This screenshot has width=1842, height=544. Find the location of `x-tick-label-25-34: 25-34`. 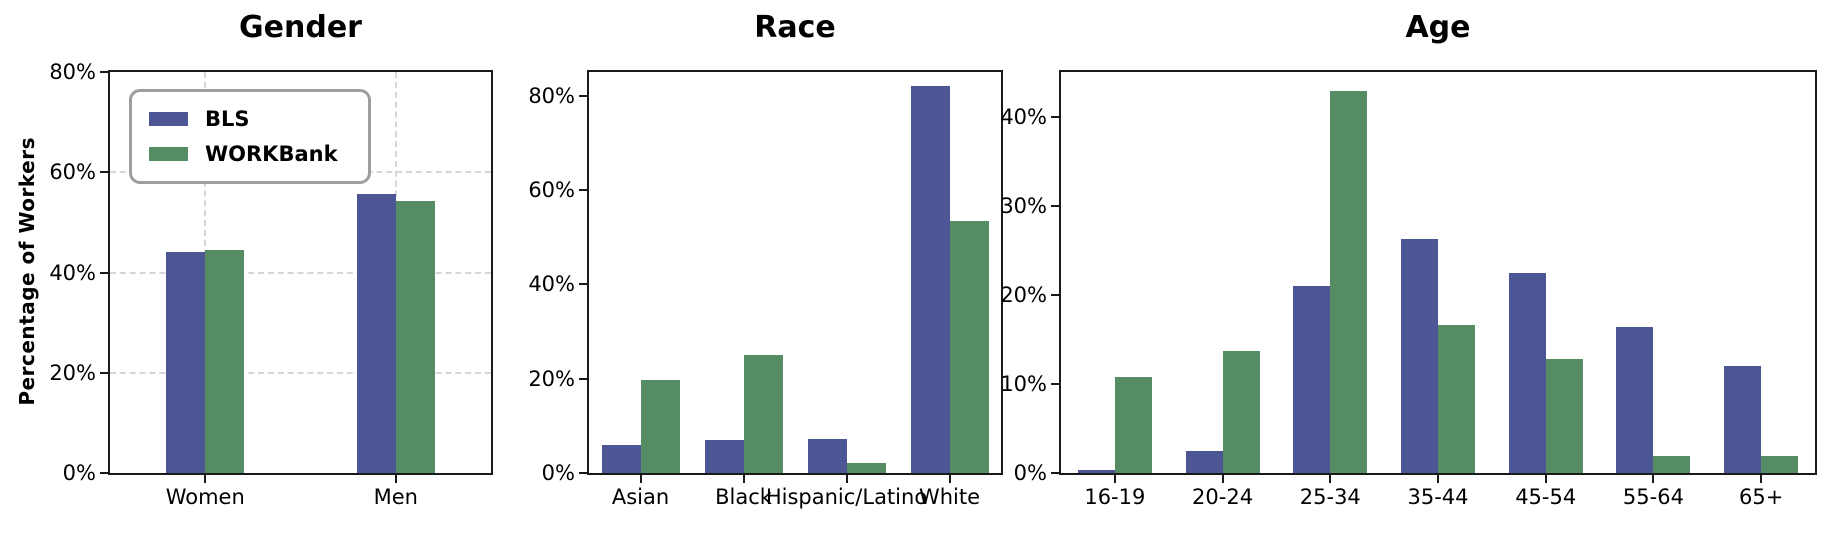

x-tick-label-25-34: 25-34 is located at coordinates (1330, 497).